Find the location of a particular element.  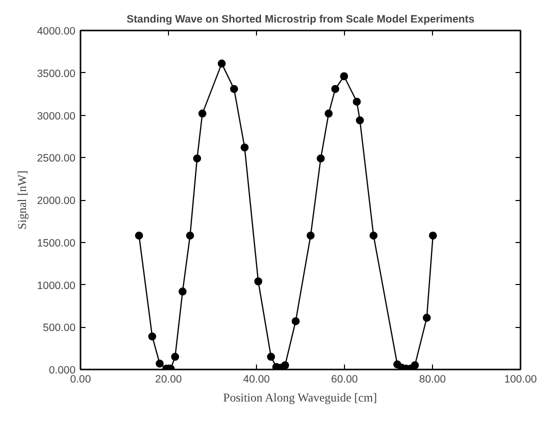

y-axis-title: Signal [nW] is located at coordinates (21, 200).